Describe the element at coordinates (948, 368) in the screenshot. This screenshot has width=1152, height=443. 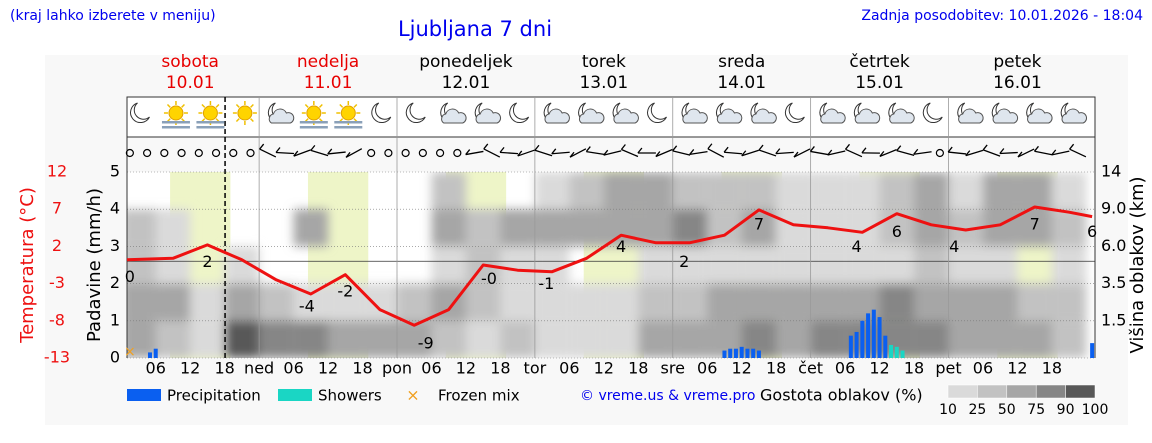
I see `x-tick-label: pet` at that location.